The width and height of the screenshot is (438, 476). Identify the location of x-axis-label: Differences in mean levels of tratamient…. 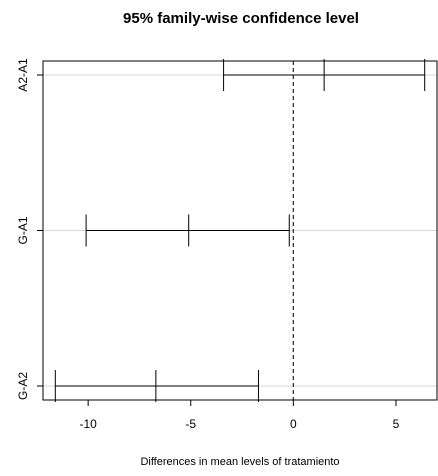
(239, 462).